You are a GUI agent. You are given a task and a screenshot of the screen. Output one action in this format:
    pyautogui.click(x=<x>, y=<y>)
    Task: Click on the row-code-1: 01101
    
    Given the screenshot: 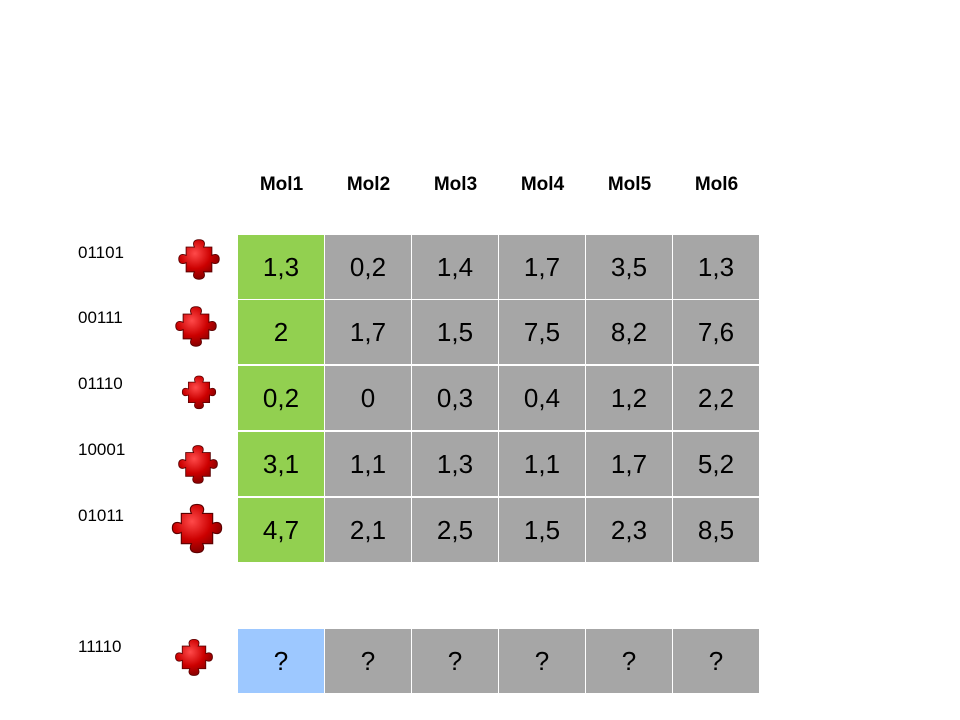 What is the action you would take?
    pyautogui.click(x=101, y=252)
    